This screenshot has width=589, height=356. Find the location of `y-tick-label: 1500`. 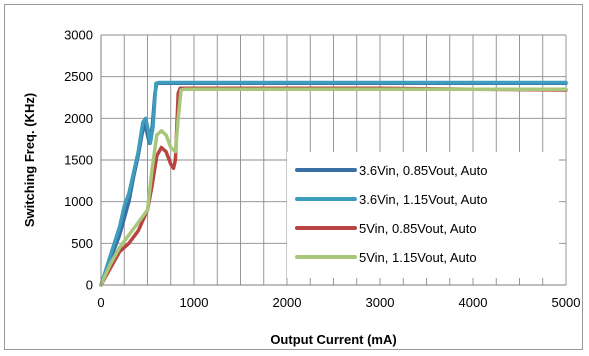

y-tick-label: 1500 is located at coordinates (78, 160).